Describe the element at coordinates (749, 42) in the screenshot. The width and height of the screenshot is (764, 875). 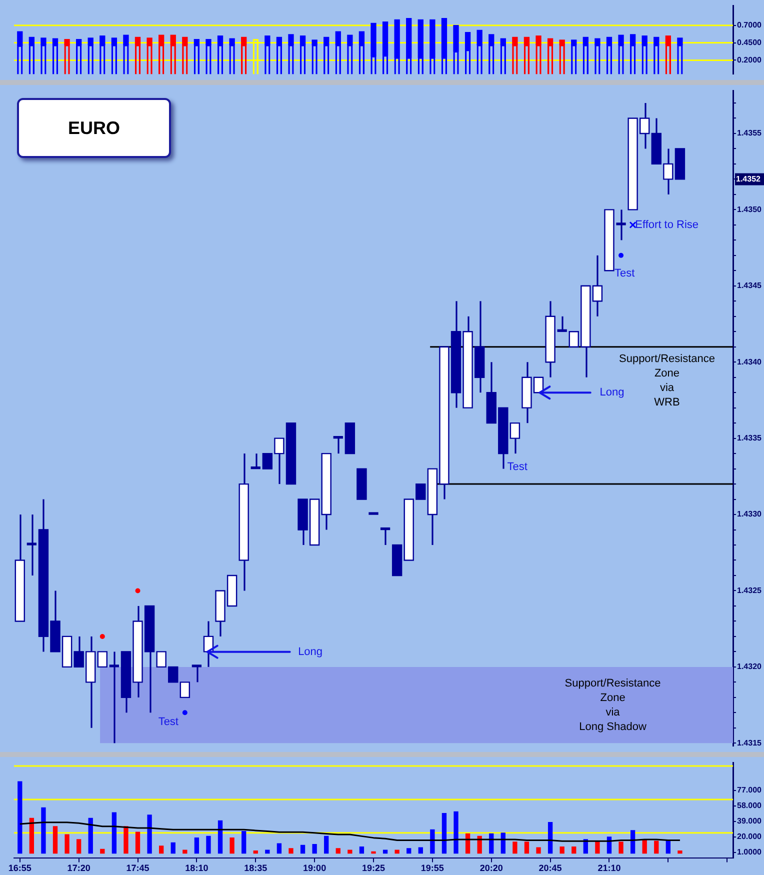
I see `y-tick-label: 0.4500` at that location.